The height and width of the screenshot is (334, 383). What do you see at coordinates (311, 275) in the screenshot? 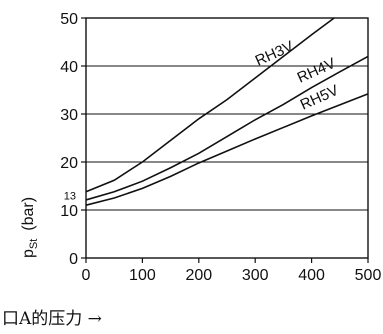
I see `x-tick-label-400: 400` at bounding box center [311, 275].